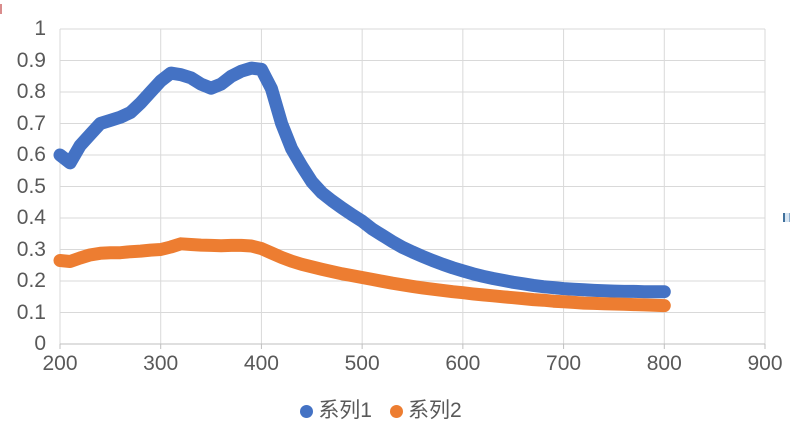 The height and width of the screenshot is (430, 791). Describe the element at coordinates (261, 363) in the screenshot. I see `x-tick-label-400: 400` at that location.